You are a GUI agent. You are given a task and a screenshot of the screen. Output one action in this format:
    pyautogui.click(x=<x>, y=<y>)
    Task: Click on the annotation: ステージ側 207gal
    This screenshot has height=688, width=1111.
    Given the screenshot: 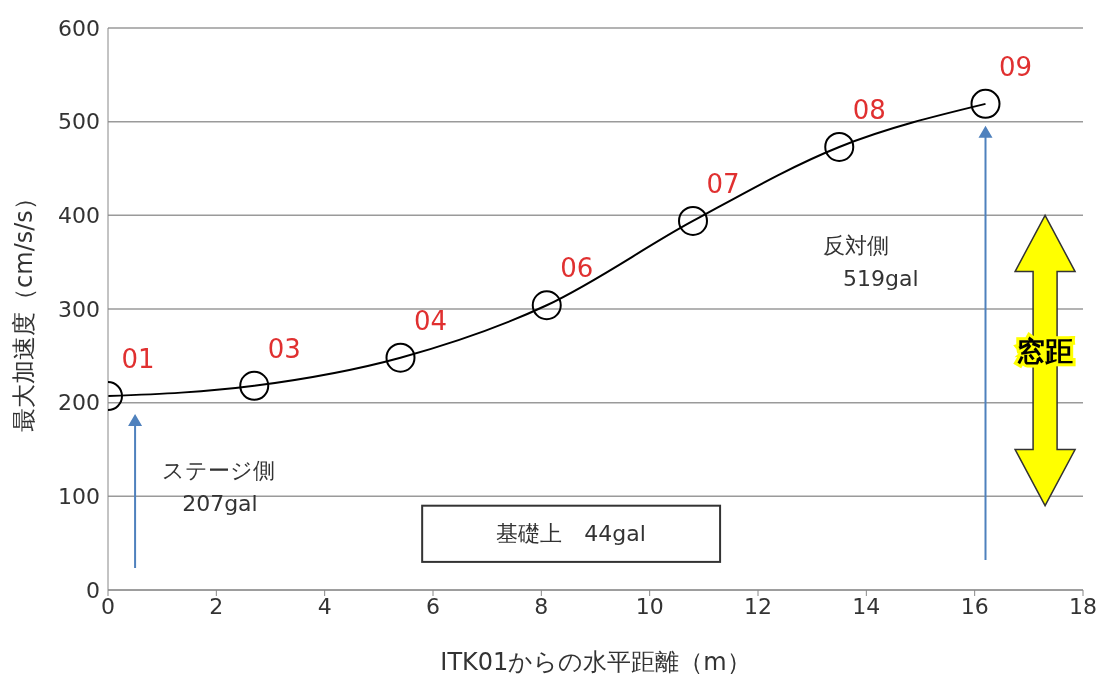 What is the action you would take?
    pyautogui.click(x=219, y=486)
    